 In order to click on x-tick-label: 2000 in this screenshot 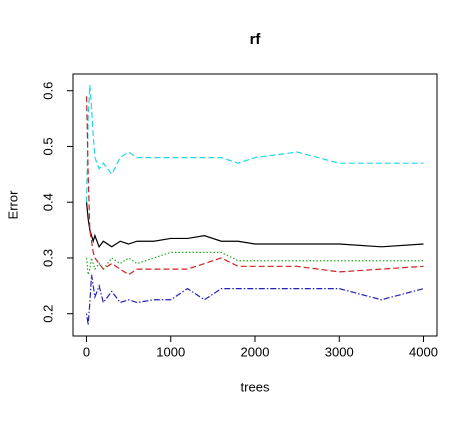, I will do `click(255, 351)`.